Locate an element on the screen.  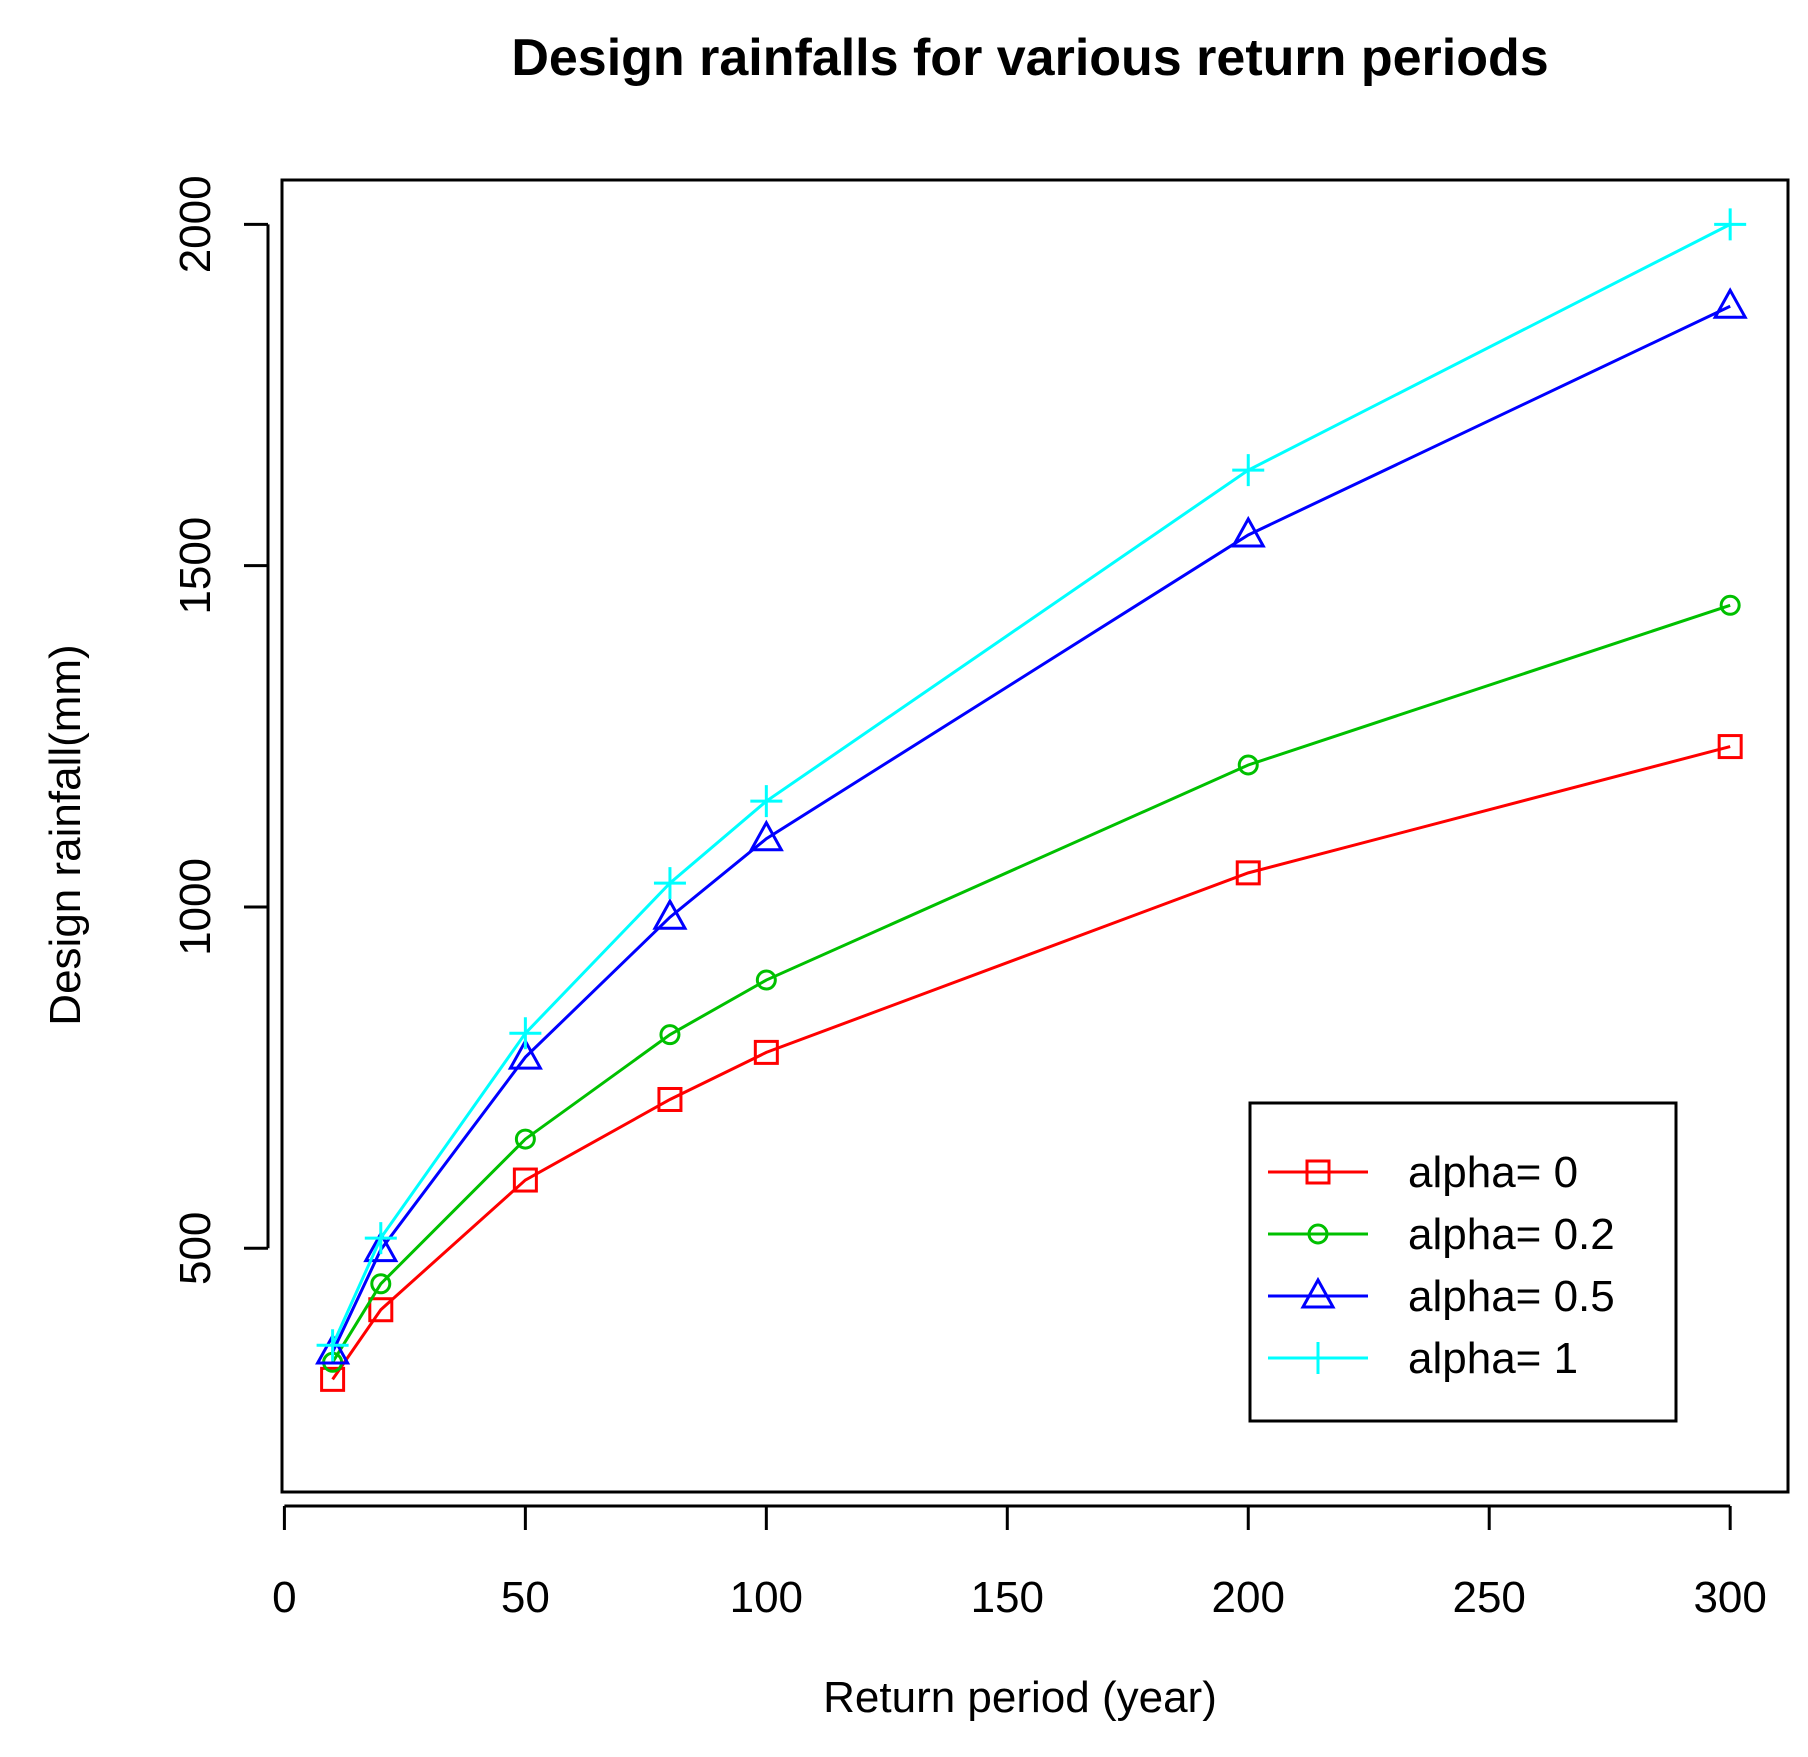
legend-entry: alpha= 0.2 is located at coordinates (1441, 1234).